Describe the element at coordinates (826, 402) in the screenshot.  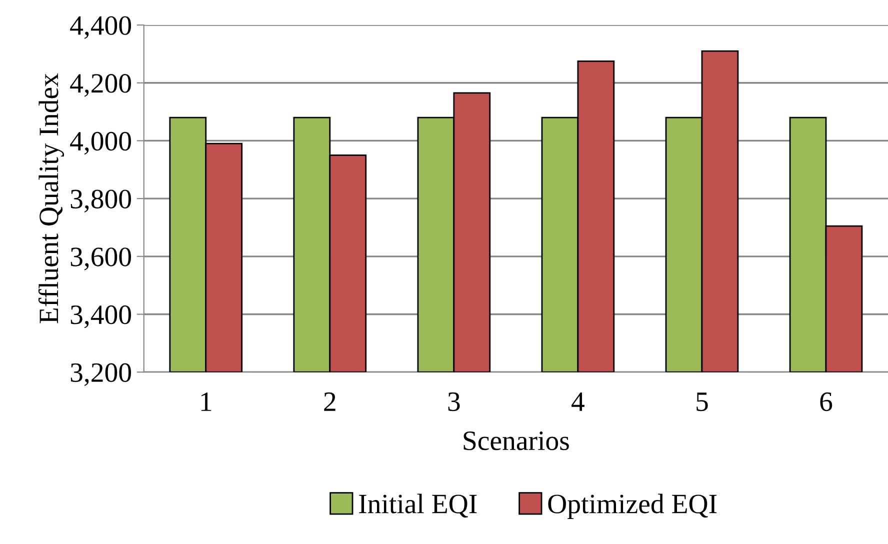
I see `x-tick-label: 6` at that location.